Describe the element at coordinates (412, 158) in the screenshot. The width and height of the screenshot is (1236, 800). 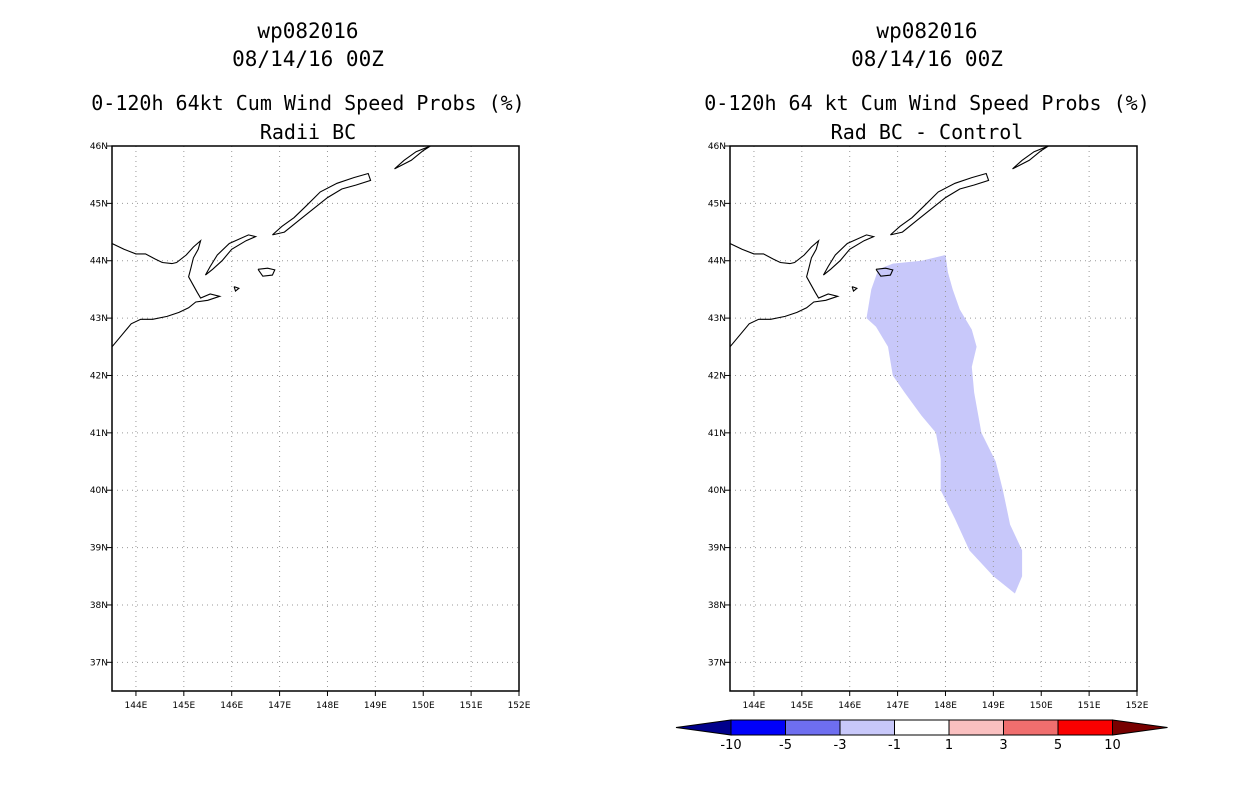
I see `left-coastline-urup` at that location.